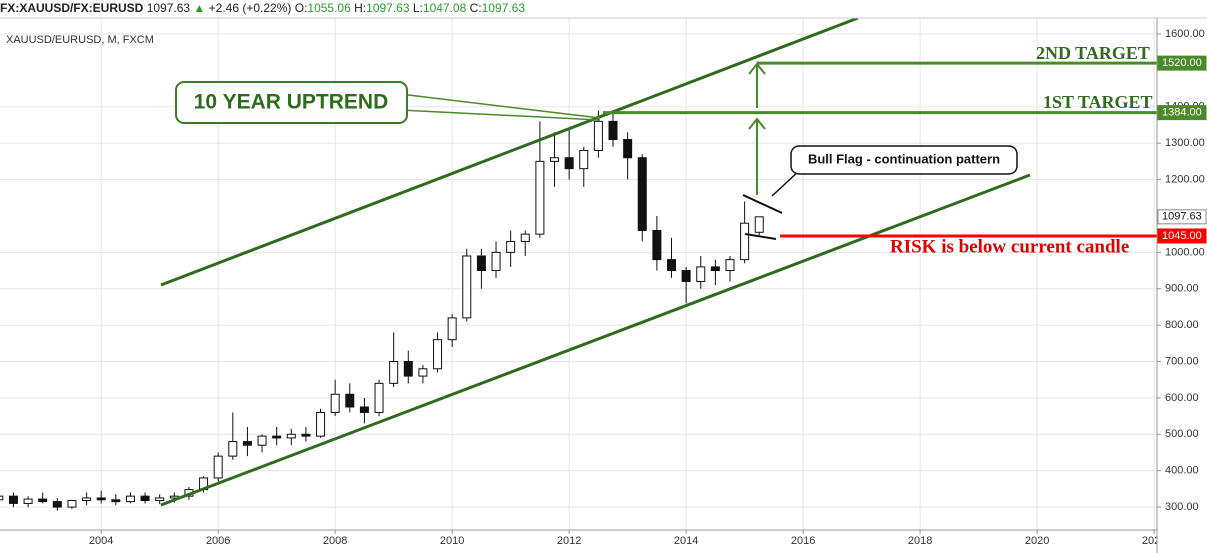  I want to click on up-icon: ▲, so click(199, 8).